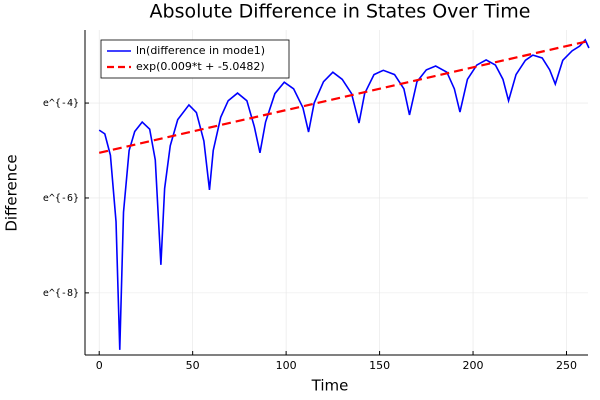 The height and width of the screenshot is (400, 600). I want to click on y-tick-label: e^{-8}, so click(61, 293).